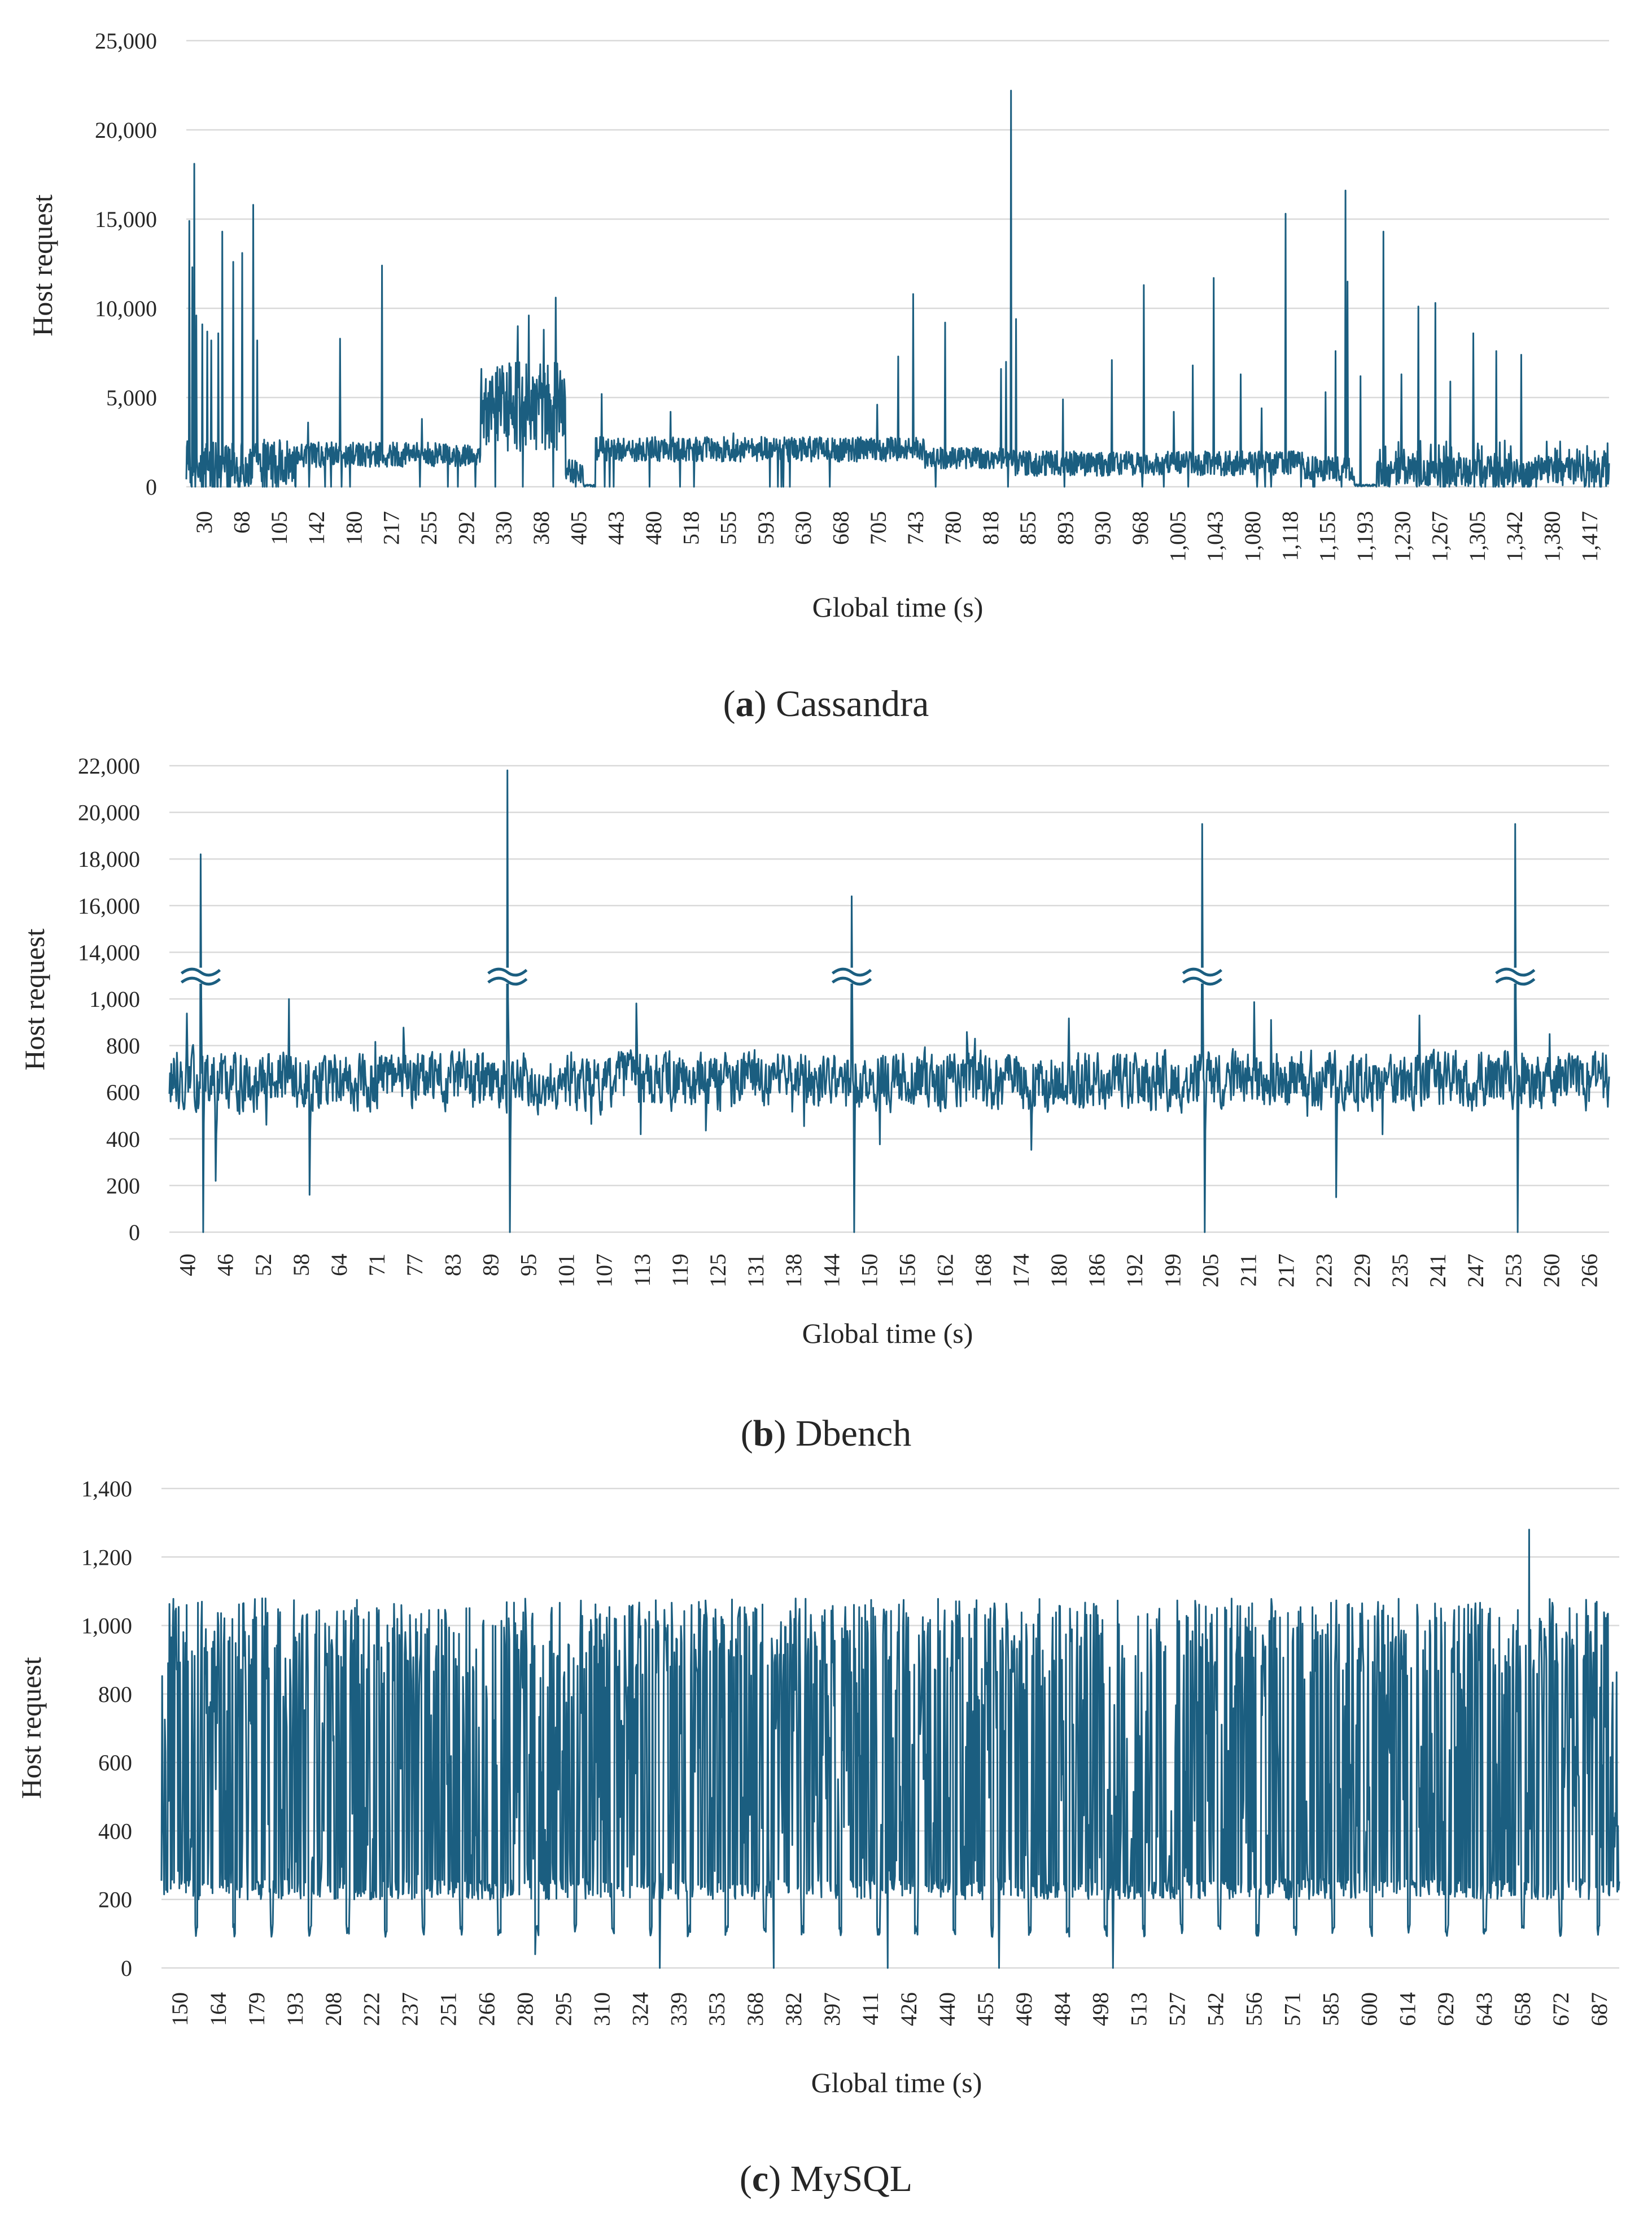 This screenshot has width=1652, height=2226. What do you see at coordinates (131, 398) in the screenshot?
I see `cassandra-y-tick-label: 5,000` at bounding box center [131, 398].